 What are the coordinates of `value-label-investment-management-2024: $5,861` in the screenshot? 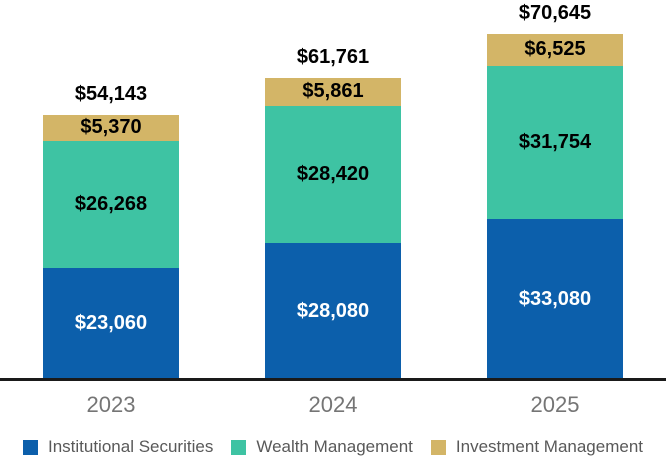 It's located at (333, 91).